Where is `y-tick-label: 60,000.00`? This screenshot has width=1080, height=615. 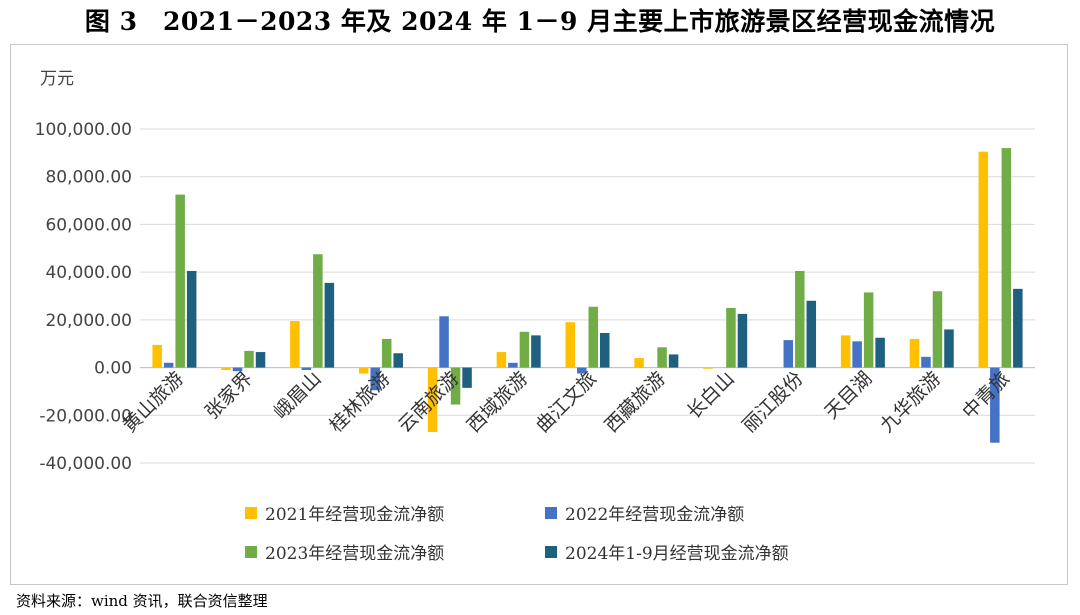
y-tick-label: 60,000.00 is located at coordinates (88, 225).